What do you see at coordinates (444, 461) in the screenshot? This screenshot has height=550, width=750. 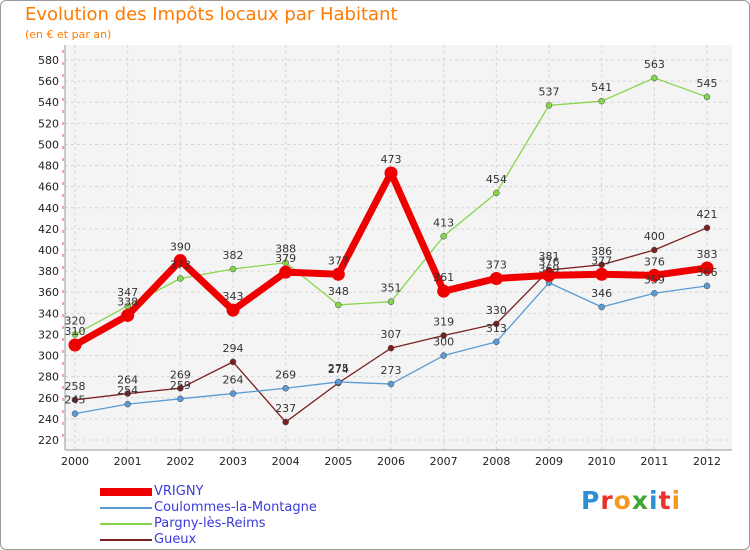 I see `x-tick-label: 2007` at bounding box center [444, 461].